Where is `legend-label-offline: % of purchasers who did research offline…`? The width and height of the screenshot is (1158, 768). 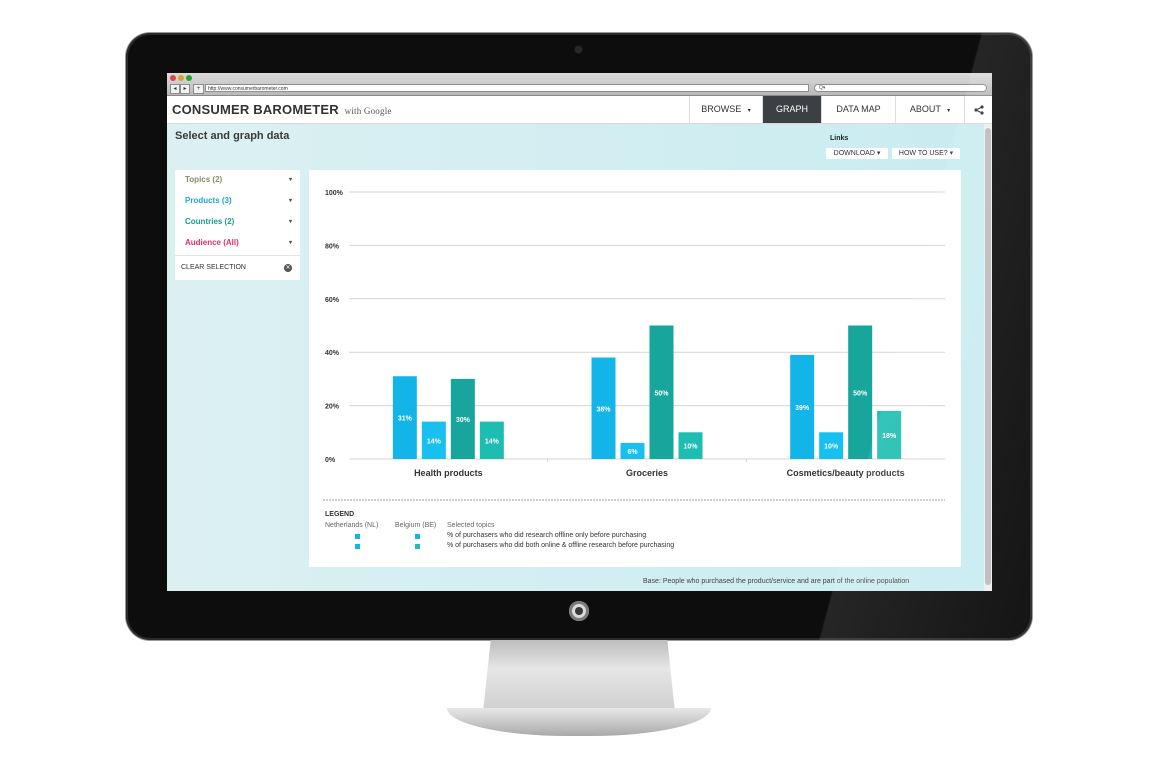
legend-label-offline: % of purchasers who did research offline… is located at coordinates (547, 535).